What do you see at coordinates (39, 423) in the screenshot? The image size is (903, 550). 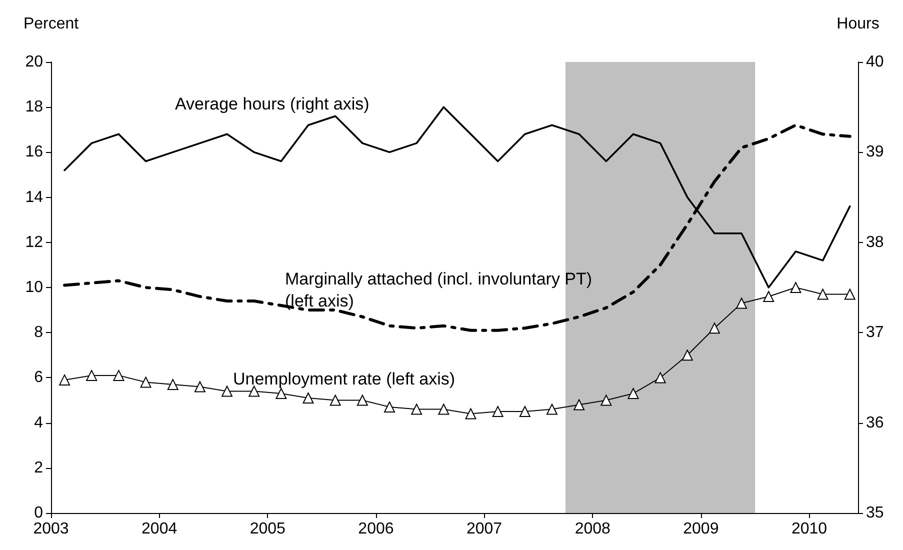 I see `y-tick-label: 4` at bounding box center [39, 423].